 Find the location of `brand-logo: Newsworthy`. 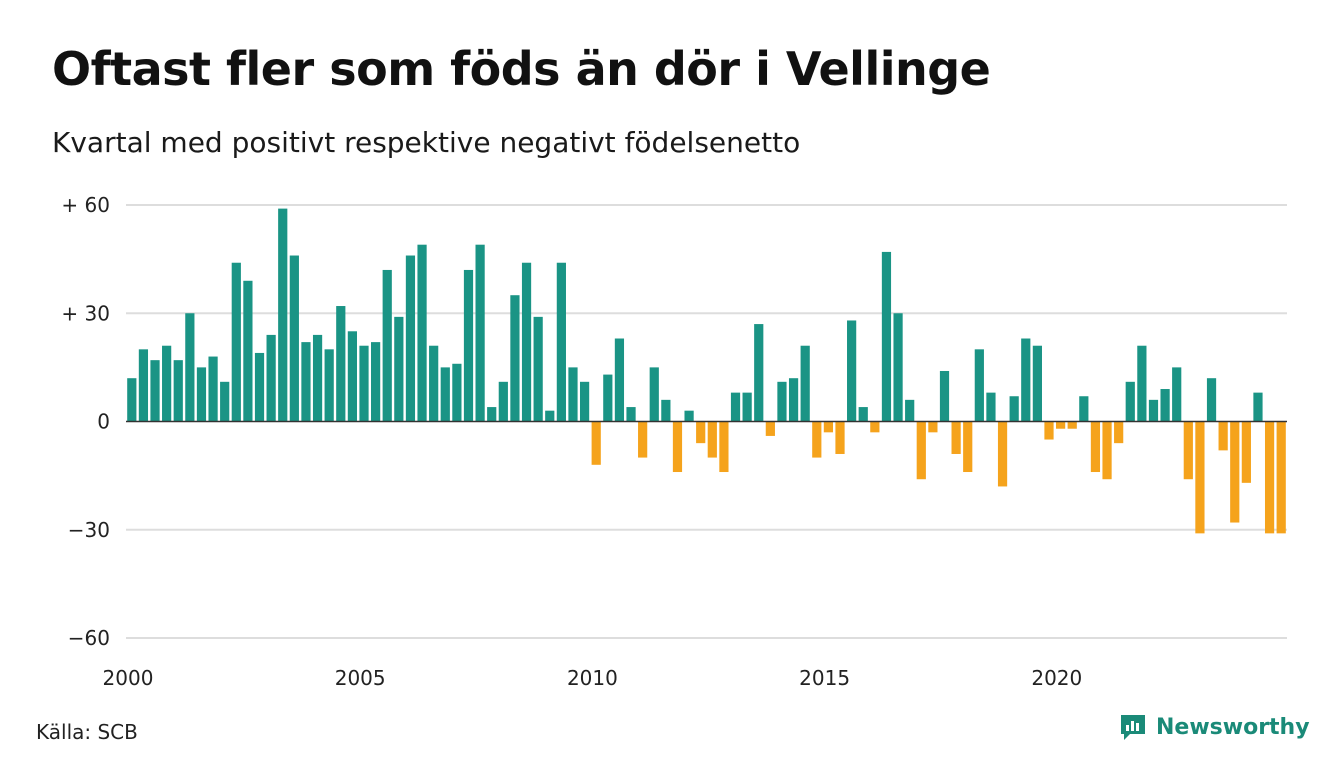

brand-logo: Newsworthy is located at coordinates (1214, 727).